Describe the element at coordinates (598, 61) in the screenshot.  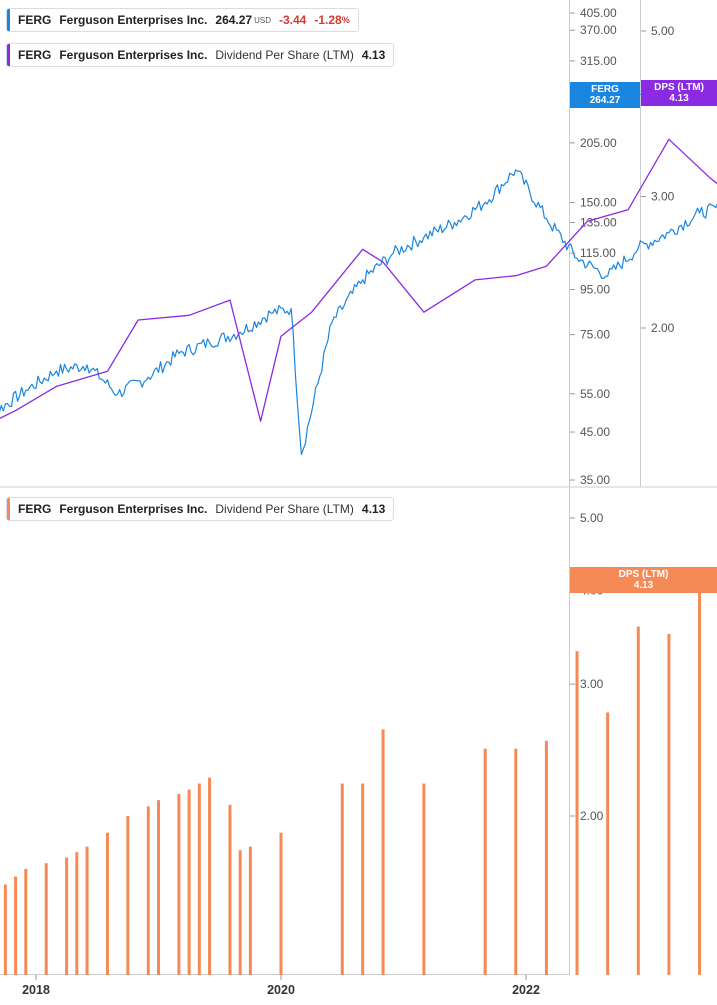
I see `price-axis-tick-label: 315.00` at that location.